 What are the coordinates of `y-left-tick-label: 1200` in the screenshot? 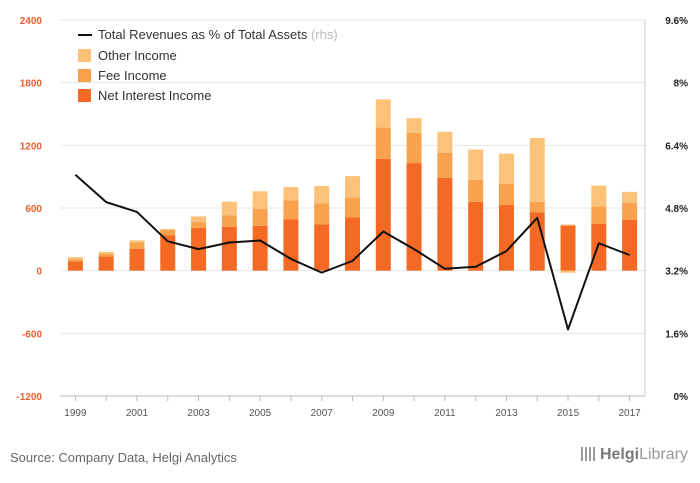 It's located at (31, 146).